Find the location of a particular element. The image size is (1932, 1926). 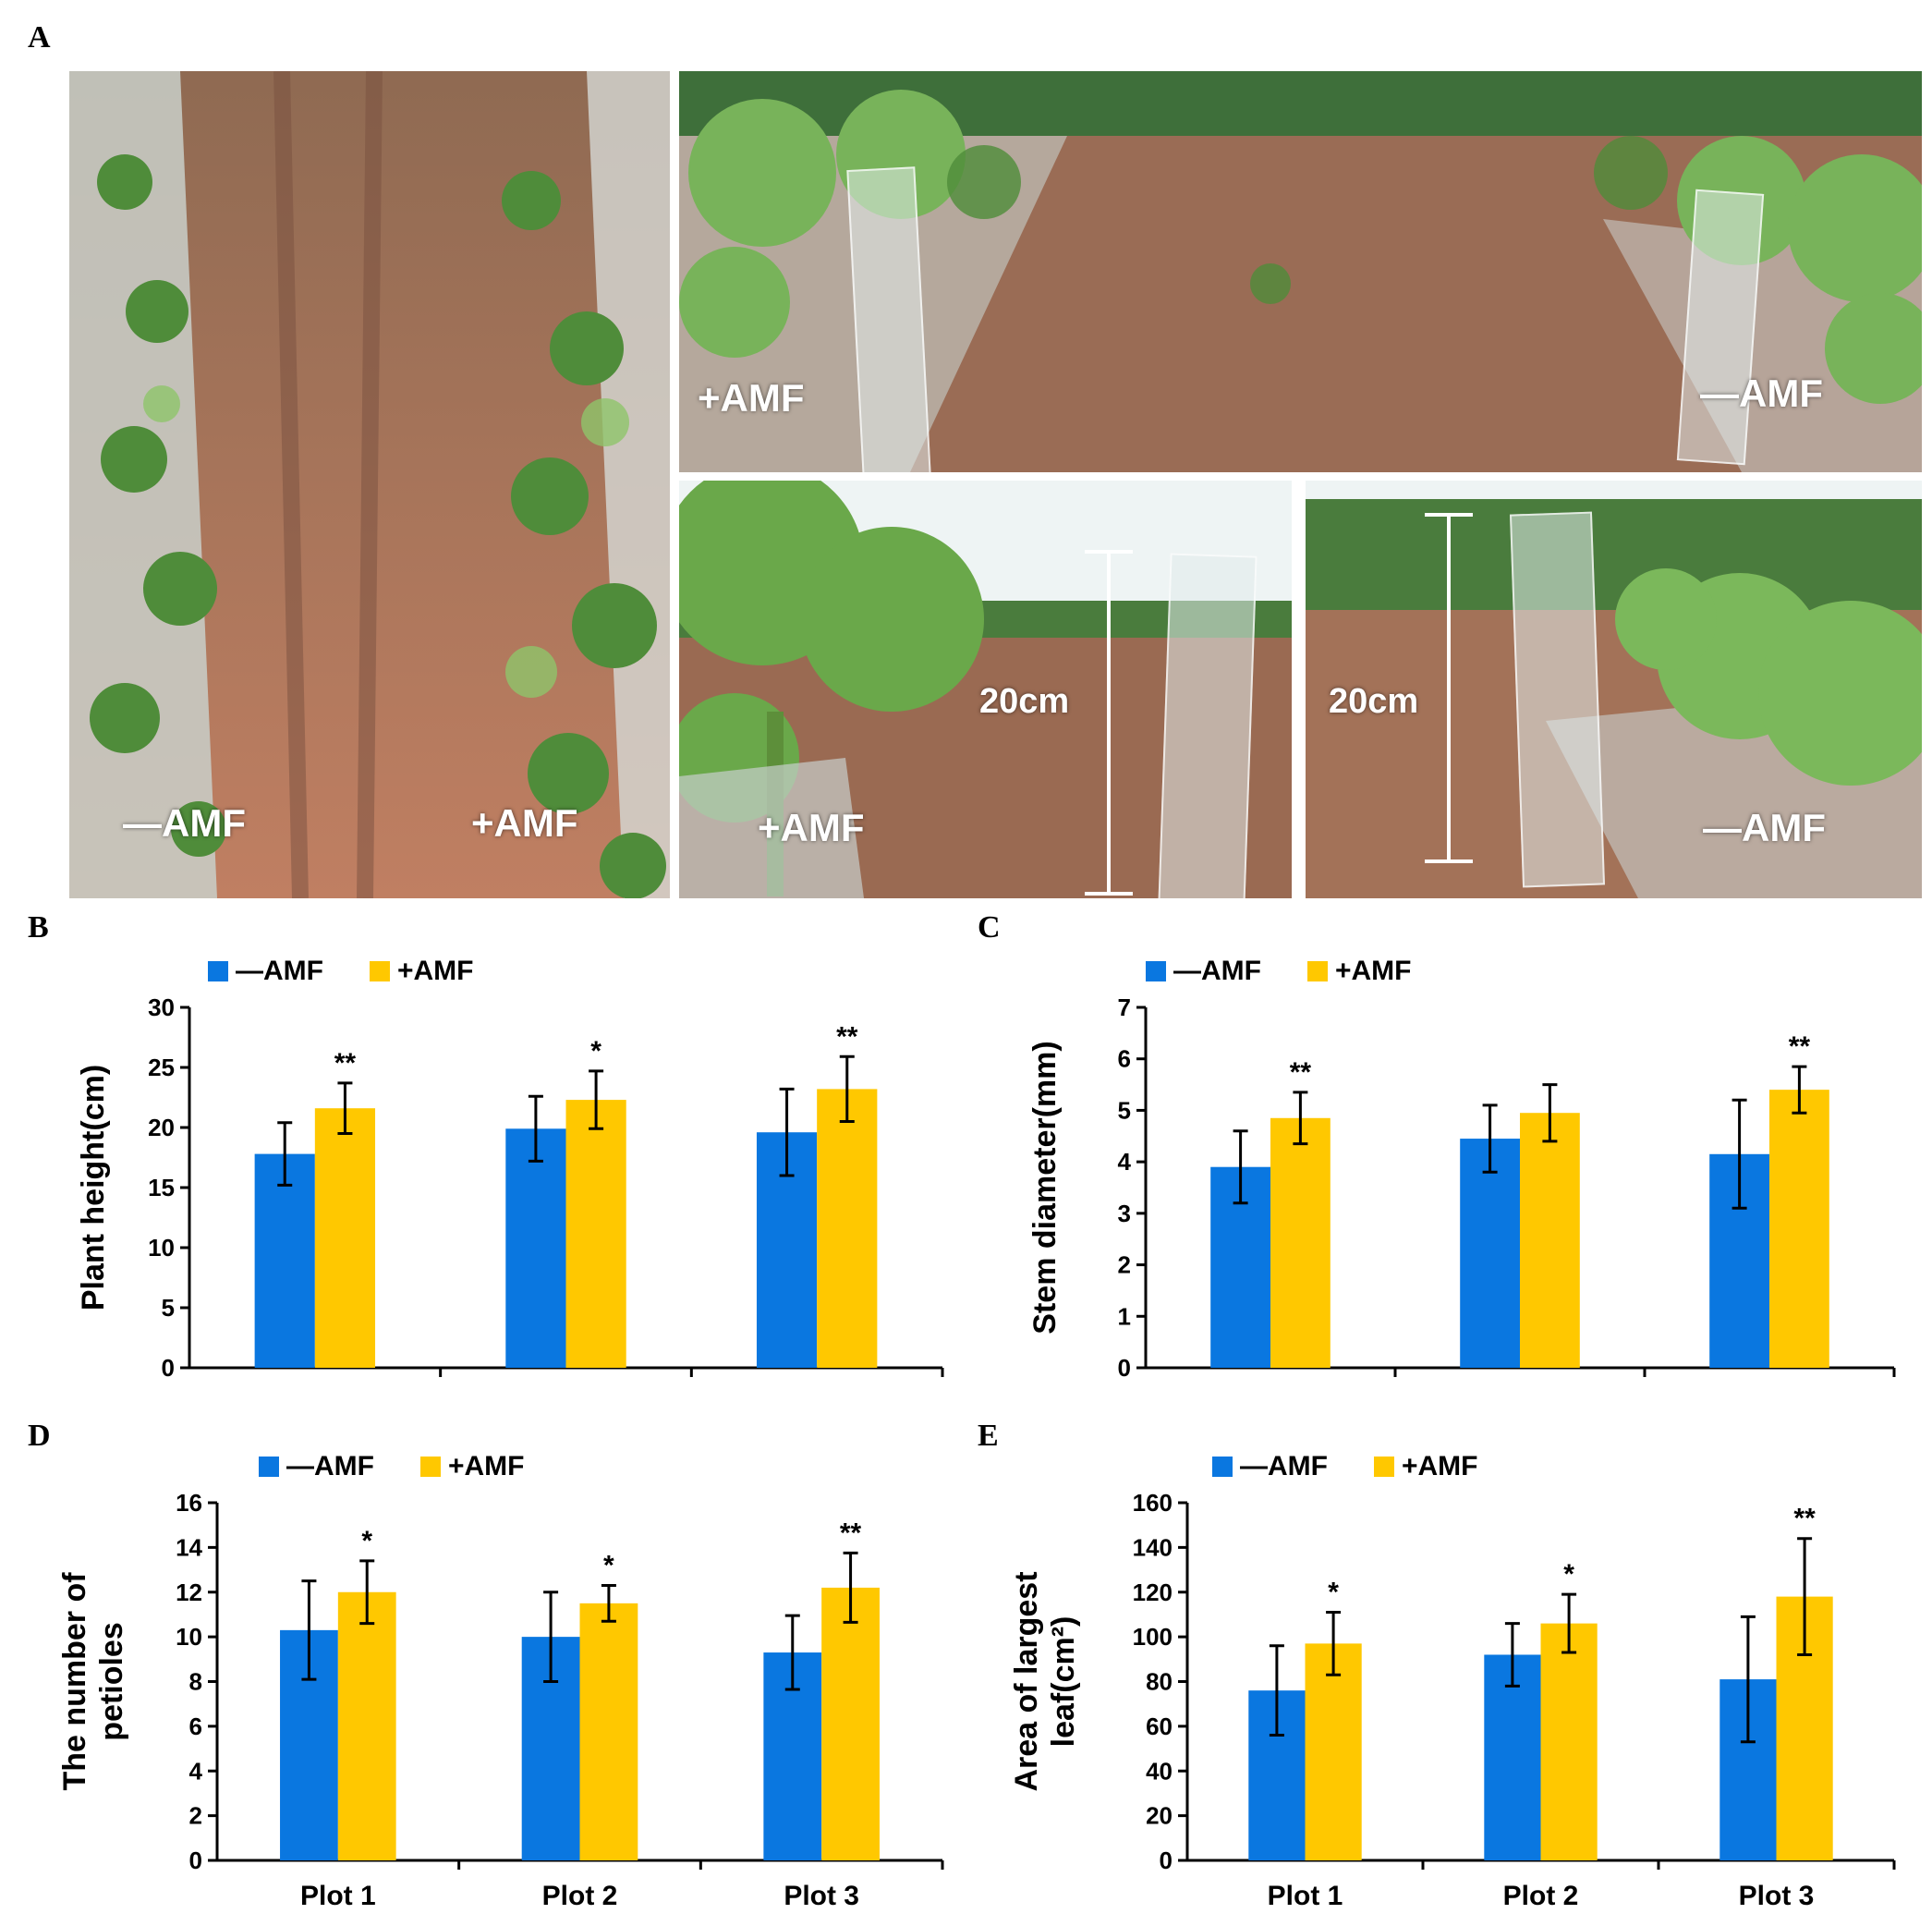

panel-letter-d: D is located at coordinates (39, 1436).